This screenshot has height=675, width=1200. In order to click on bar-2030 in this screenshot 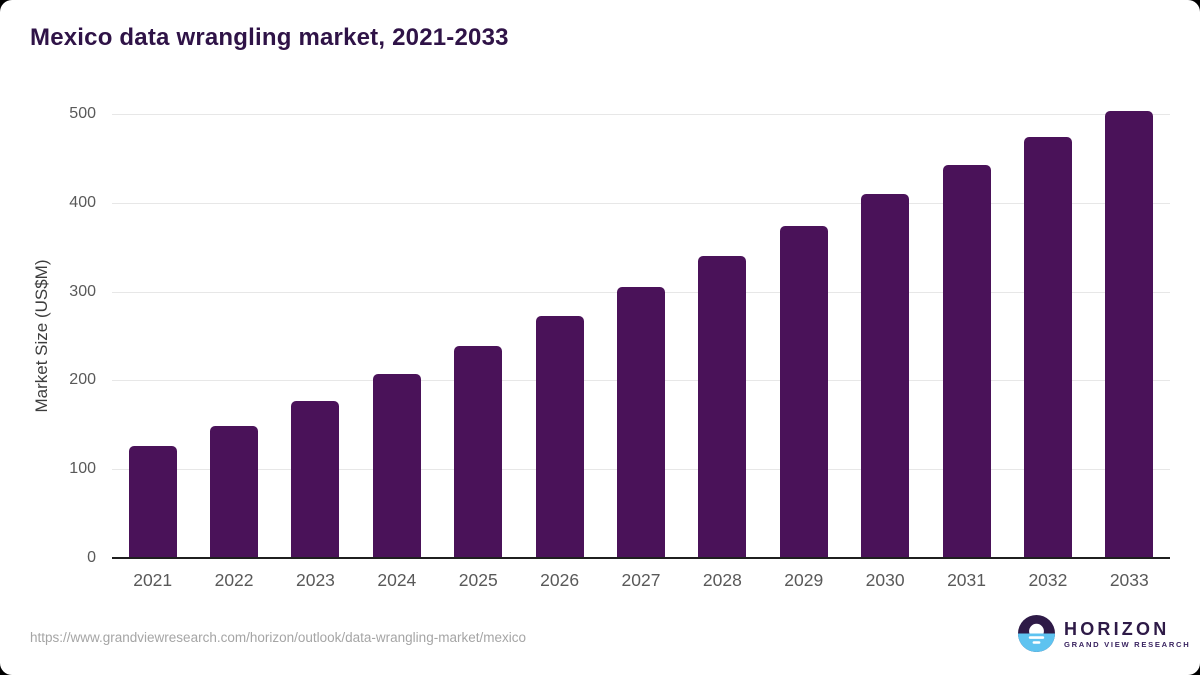, I will do `click(885, 375)`.